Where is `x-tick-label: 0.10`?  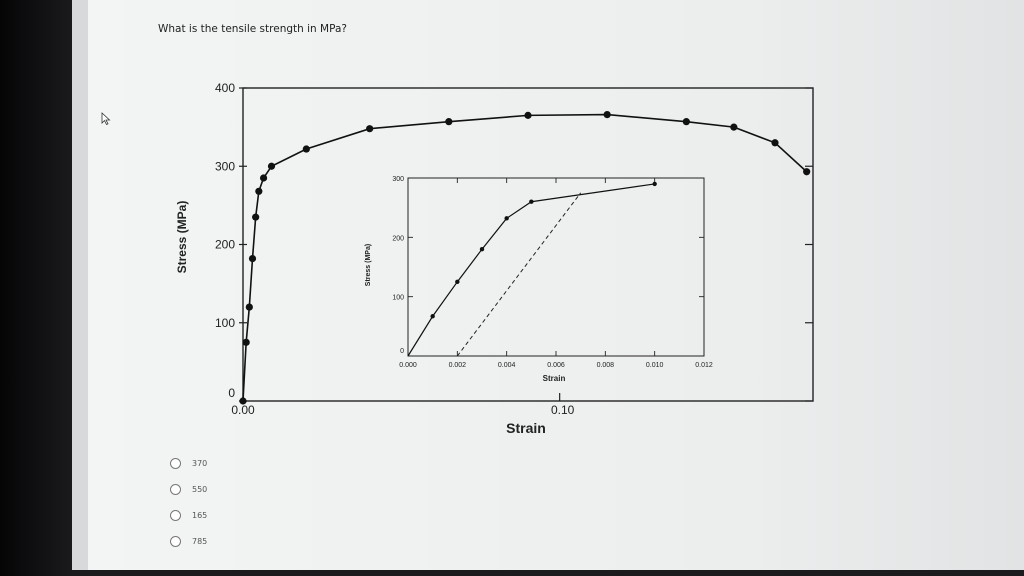
x-tick-label: 0.10 is located at coordinates (563, 410).